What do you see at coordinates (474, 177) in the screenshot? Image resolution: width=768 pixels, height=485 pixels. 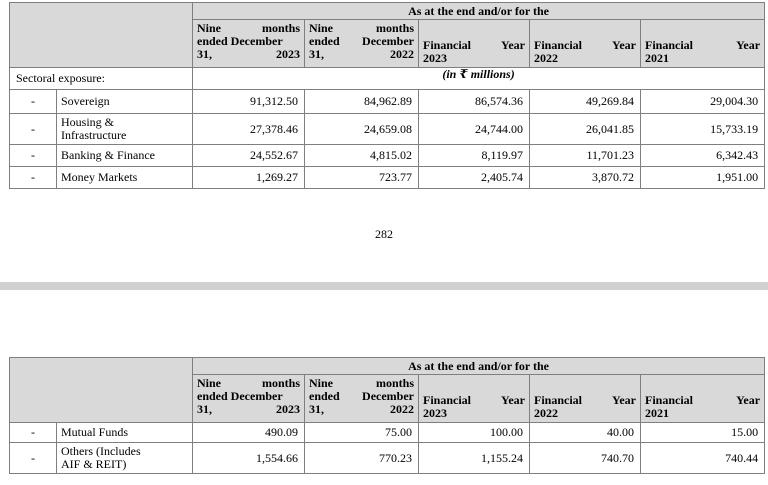 I see `cell-value: 2,405.74` at bounding box center [474, 177].